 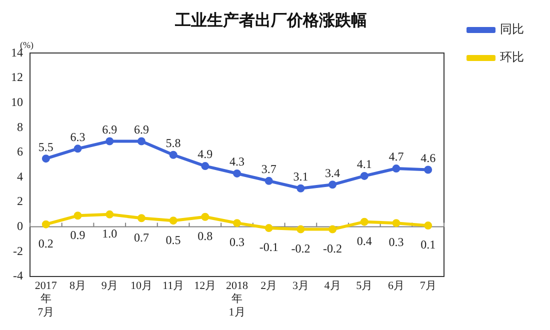 I want to click on y-tick-label: 4, so click(x=20, y=176).